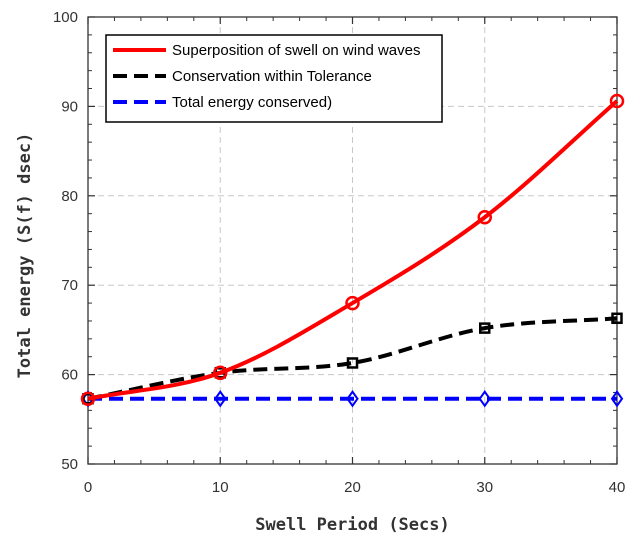 Image resolution: width=626 pixels, height=536 pixels. What do you see at coordinates (484, 487) in the screenshot?
I see `x-tick-label: 30` at bounding box center [484, 487].